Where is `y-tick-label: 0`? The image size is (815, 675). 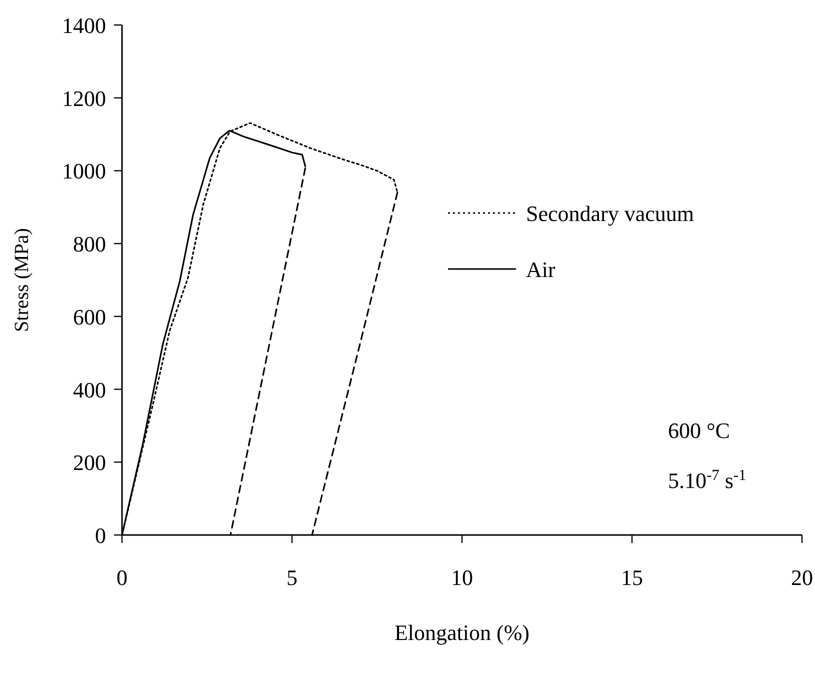
y-tick-label: 0 is located at coordinates (100, 535).